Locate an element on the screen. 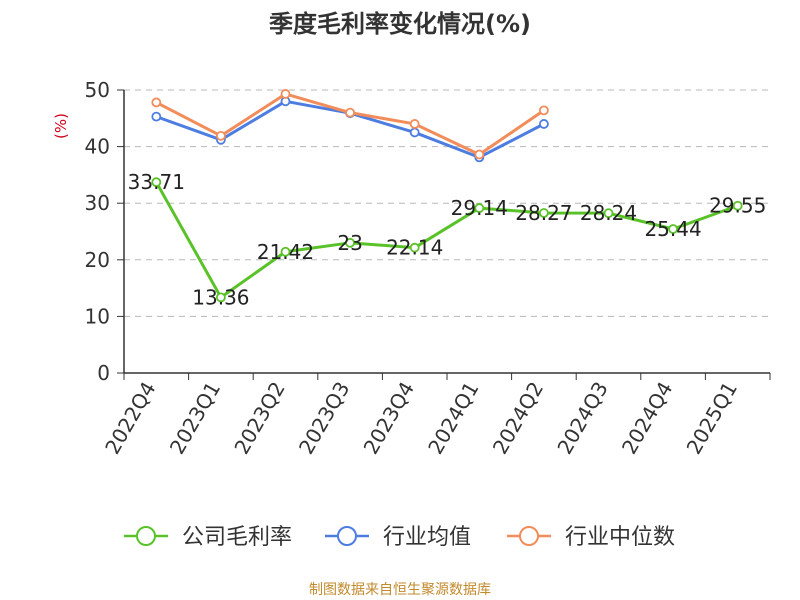 This screenshot has width=800, height=600. data-label: 23 is located at coordinates (349, 243).